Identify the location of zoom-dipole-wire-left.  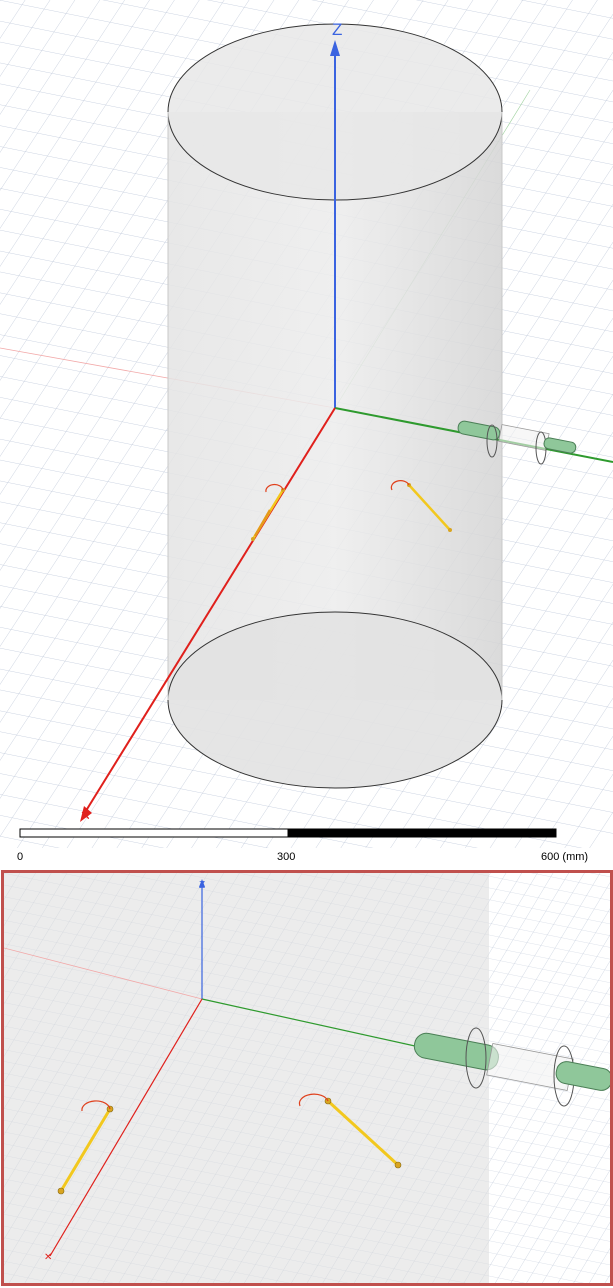
(85, 1147).